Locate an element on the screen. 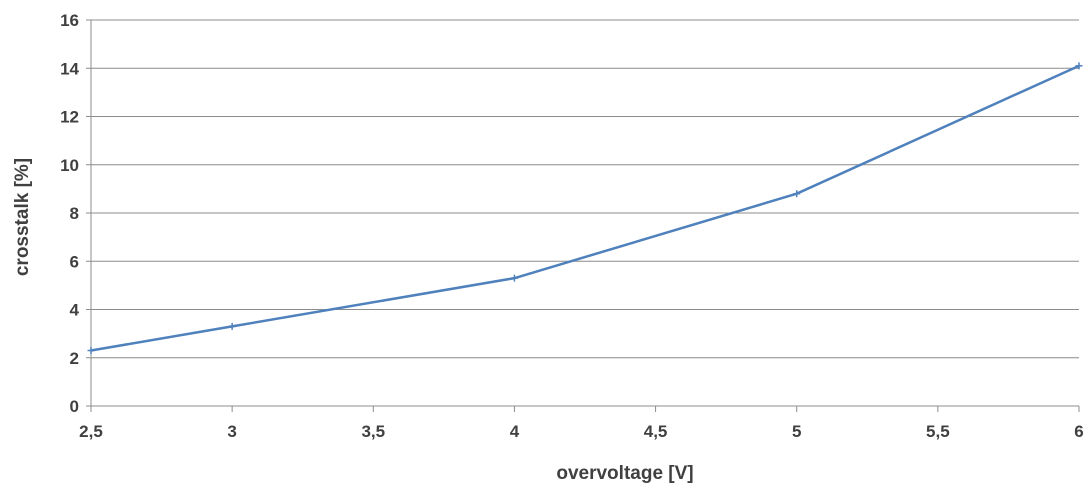 This screenshot has height=493, width=1091. y-axis-title: crosstalk [%] is located at coordinates (22, 217).